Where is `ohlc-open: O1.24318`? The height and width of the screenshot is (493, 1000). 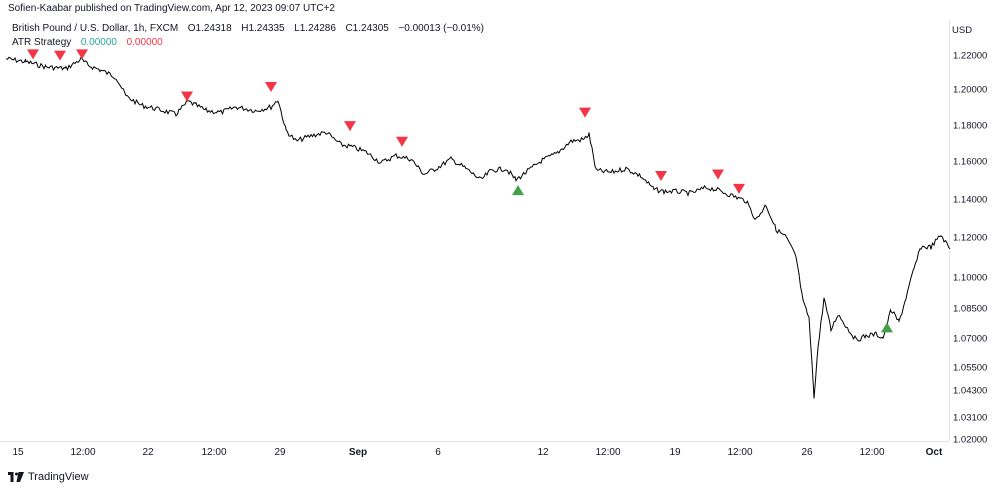
ohlc-open: O1.24318 is located at coordinates (209, 28).